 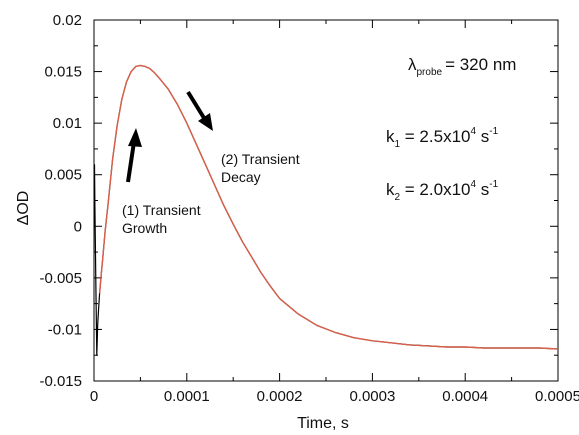 I want to click on y-tick-label: 0, so click(x=78, y=226).